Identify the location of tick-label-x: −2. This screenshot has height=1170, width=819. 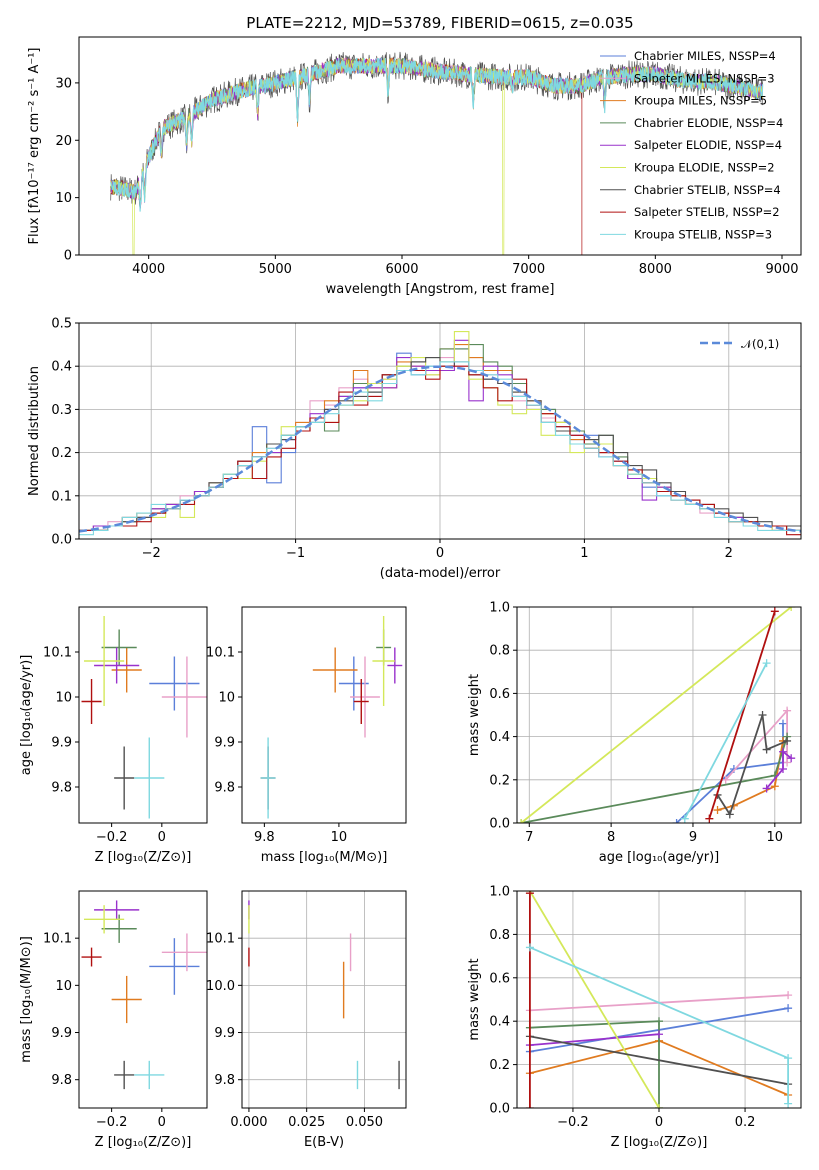
(151, 553).